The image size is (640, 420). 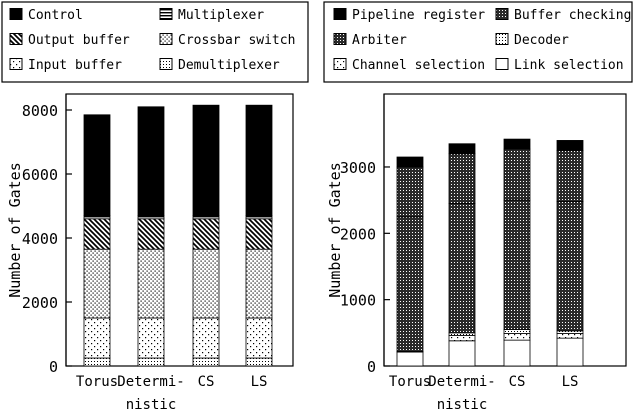 What do you see at coordinates (541, 40) in the screenshot?
I see `legend-label-decoder: Decoder` at bounding box center [541, 40].